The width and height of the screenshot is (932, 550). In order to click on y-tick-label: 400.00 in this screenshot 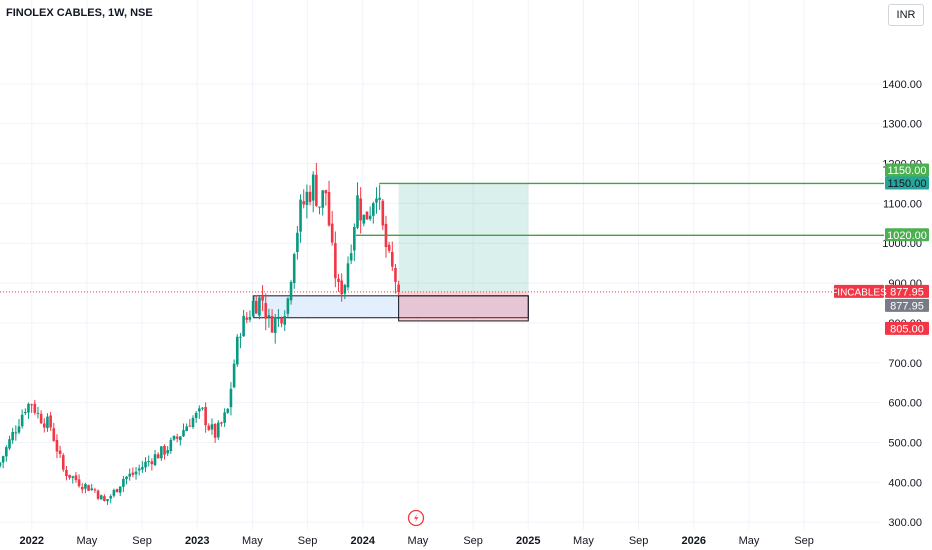, I will do `click(905, 483)`.